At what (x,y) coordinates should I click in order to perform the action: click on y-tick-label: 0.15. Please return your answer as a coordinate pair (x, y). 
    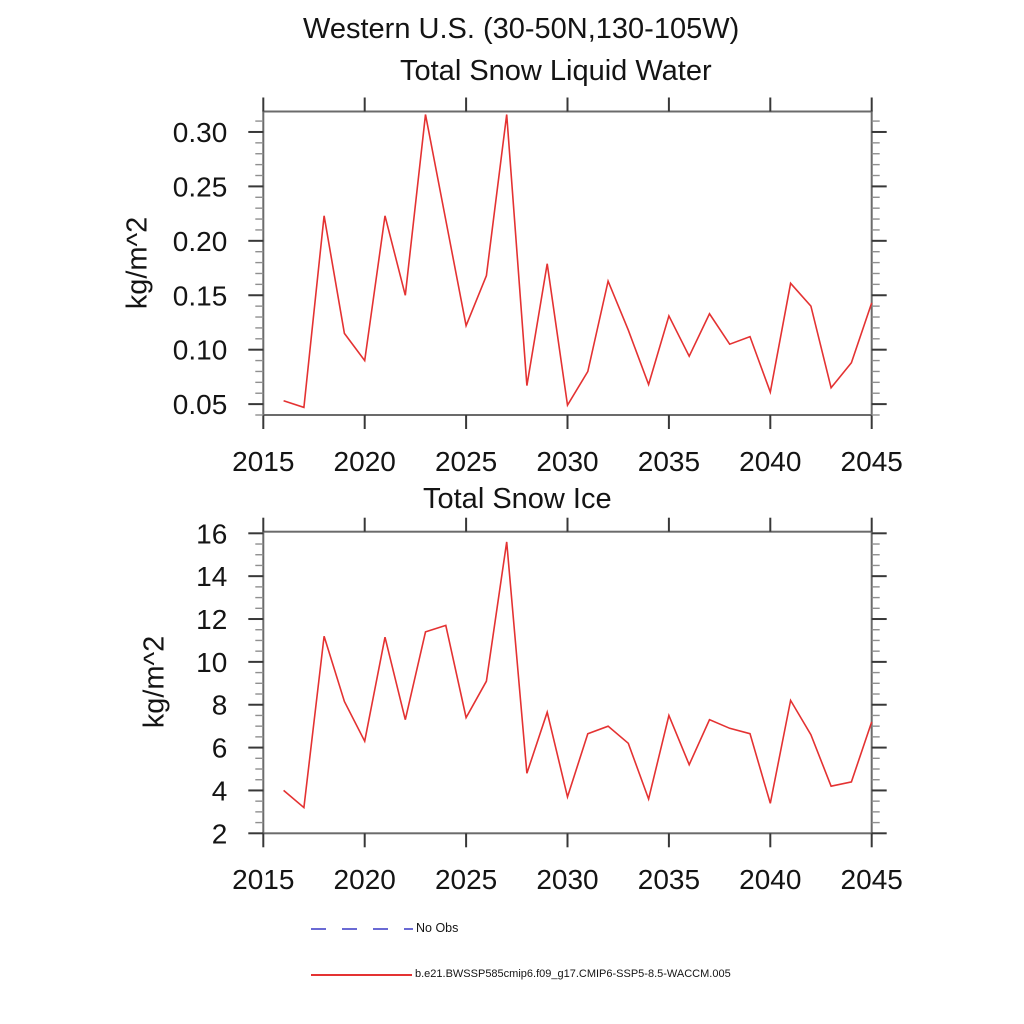
    Looking at the image, I should click on (200, 295).